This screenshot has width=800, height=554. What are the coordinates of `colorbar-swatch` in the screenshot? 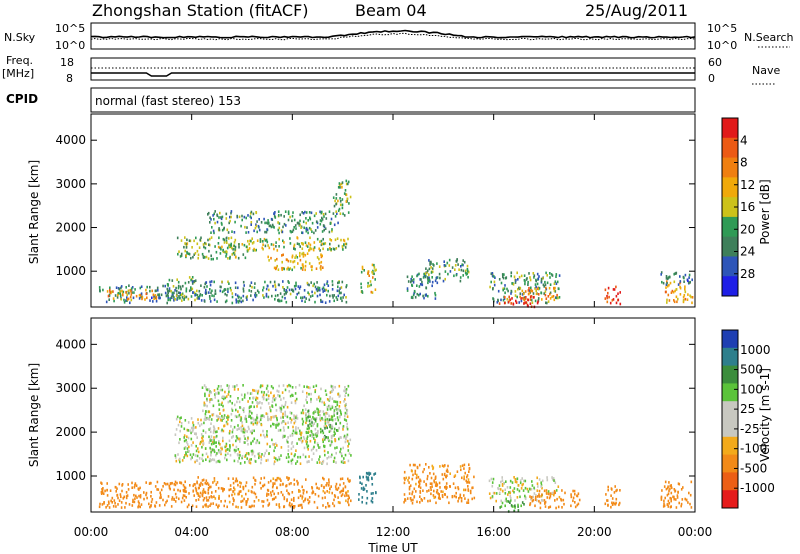 It's located at (730, 374).